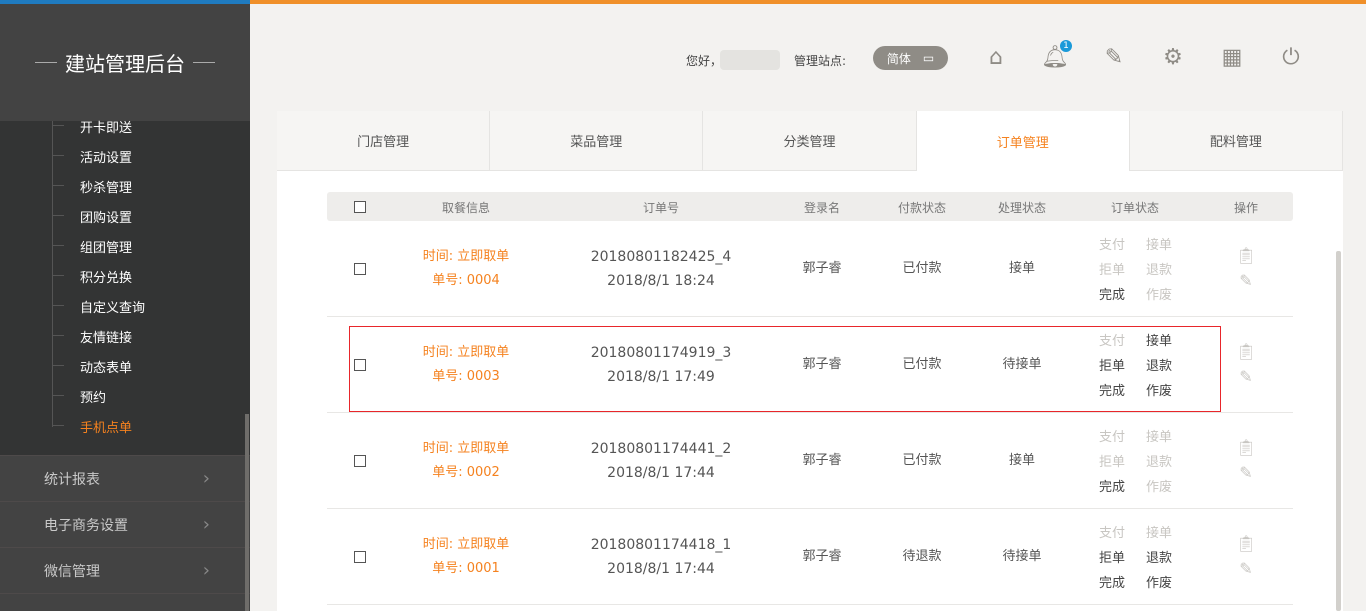  I want to click on payment-status: 已付款, so click(922, 268).